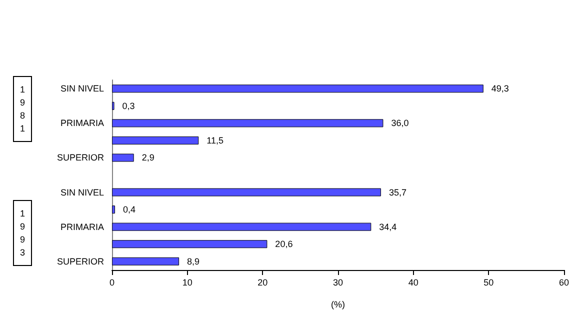 The image size is (588, 332). Describe the element at coordinates (284, 244) in the screenshot. I see `data-label: 20,6` at that location.